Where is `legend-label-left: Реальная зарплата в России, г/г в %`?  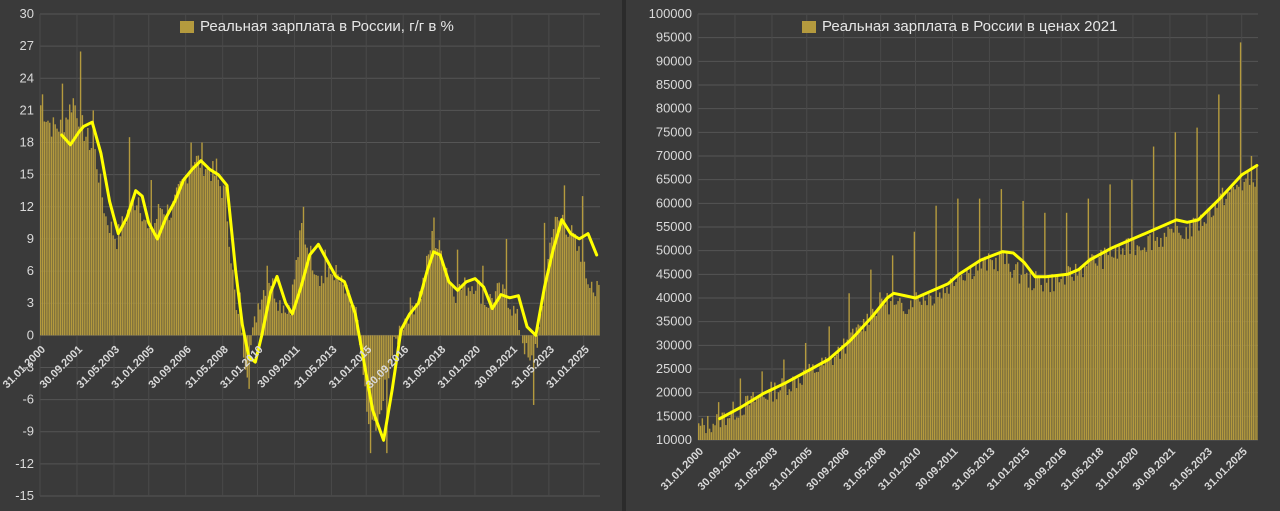 legend-label-left: Реальная зарплата в России, г/г в % is located at coordinates (327, 26).